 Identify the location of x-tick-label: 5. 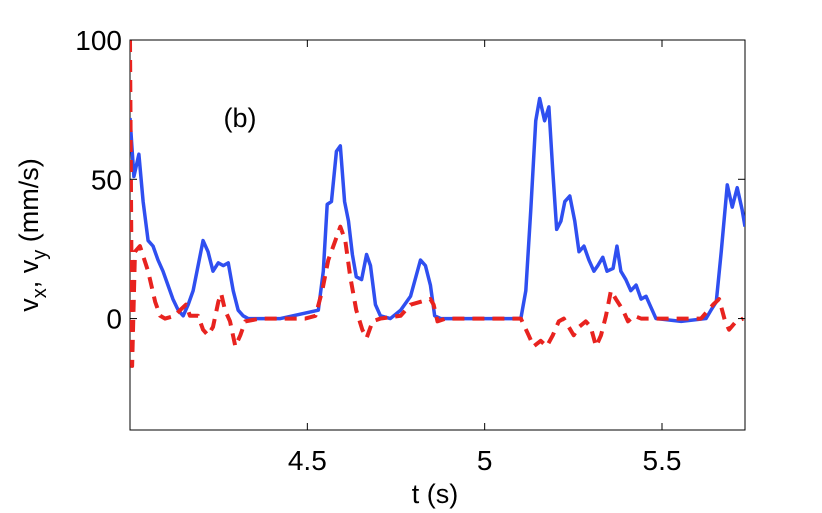
(485, 460).